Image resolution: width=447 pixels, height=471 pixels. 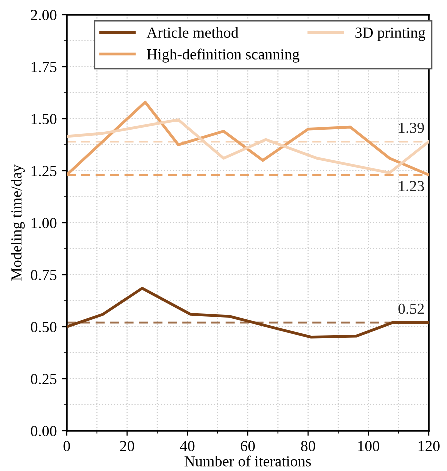 What do you see at coordinates (411, 186) in the screenshot?
I see `ref-line-label: 1.23` at bounding box center [411, 186].